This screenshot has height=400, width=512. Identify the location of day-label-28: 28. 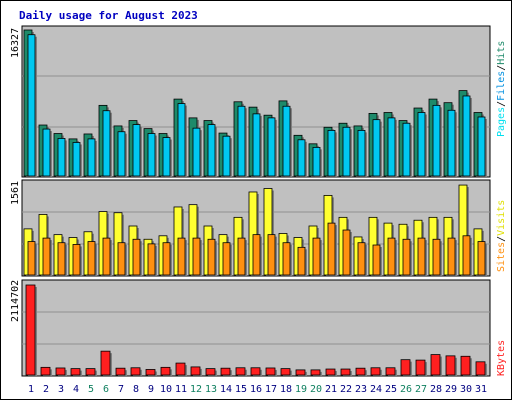
(436, 389).